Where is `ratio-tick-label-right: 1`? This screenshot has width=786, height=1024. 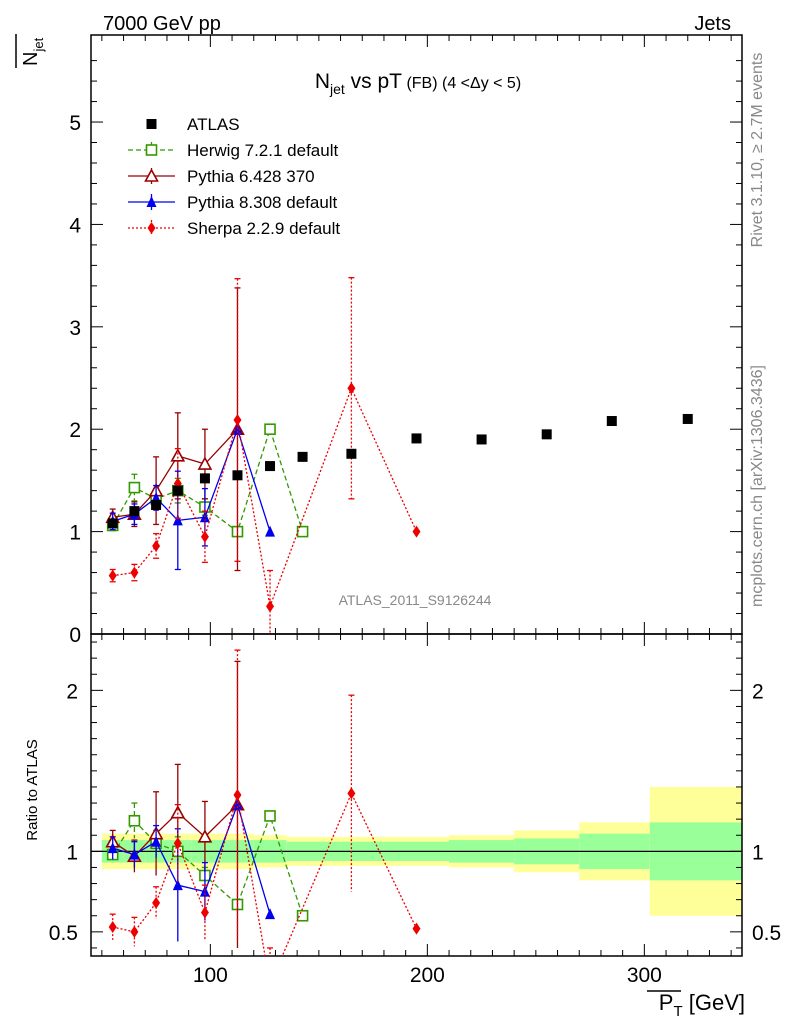
ratio-tick-label-right: 1 is located at coordinates (758, 852).